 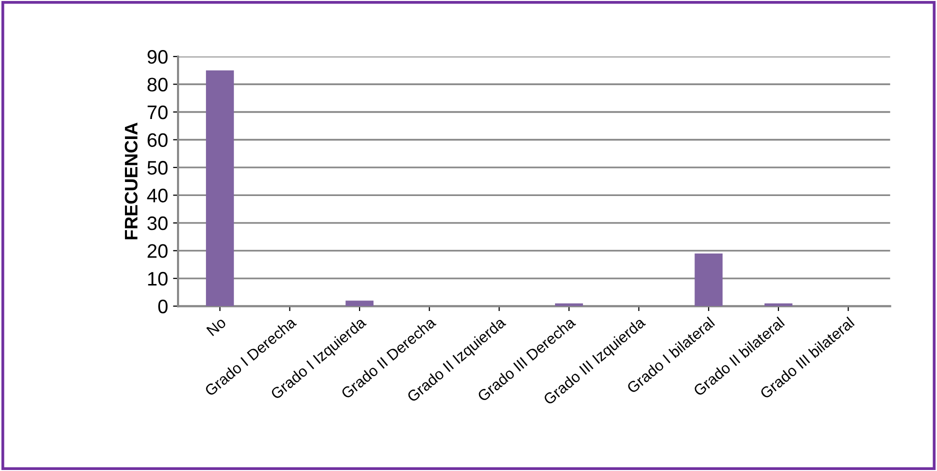 I want to click on y-tick-label: 20, so click(x=158, y=251).